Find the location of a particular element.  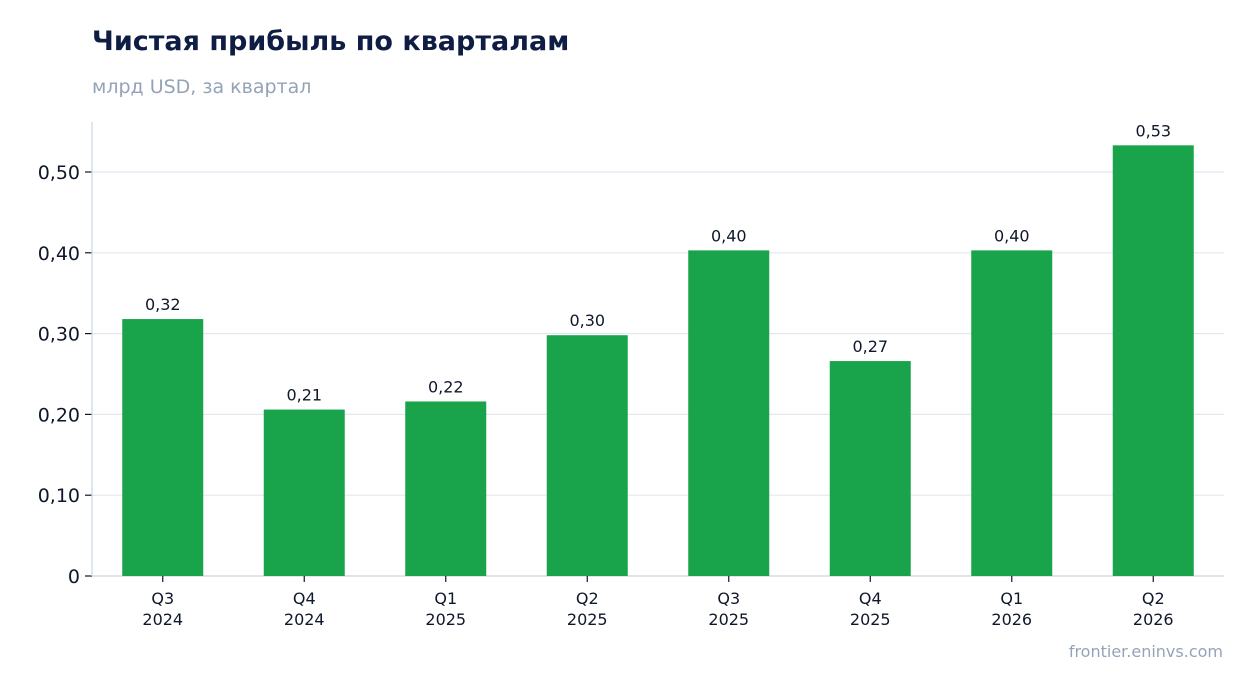

source-watermark: frontier.eninvs.com is located at coordinates (1145, 651).